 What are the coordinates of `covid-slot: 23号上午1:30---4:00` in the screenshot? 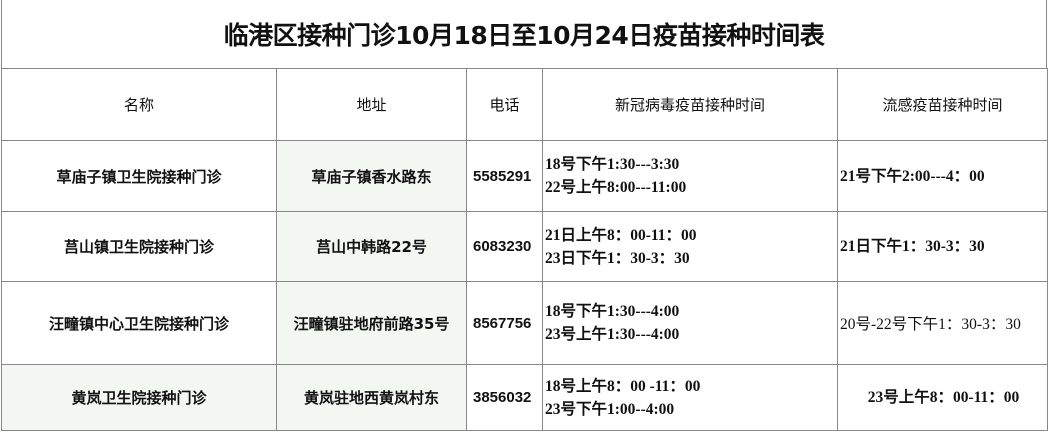 It's located at (612, 334).